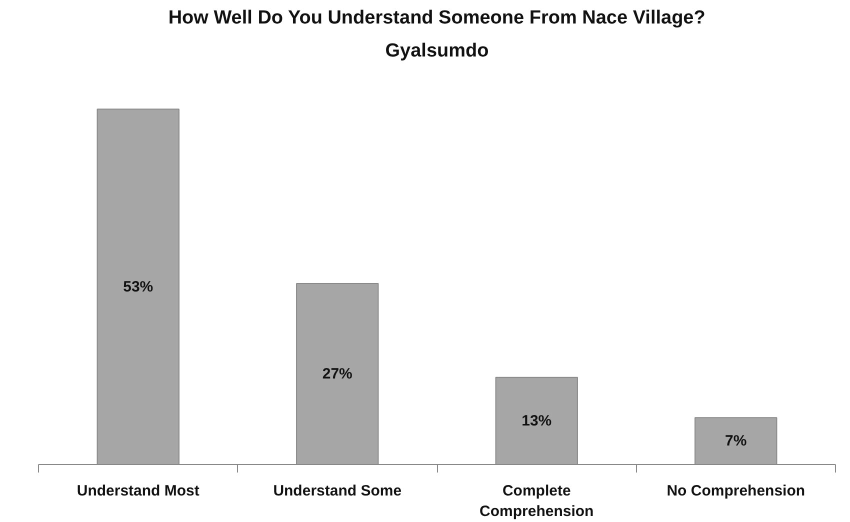 This screenshot has height=522, width=850. What do you see at coordinates (138, 287) in the screenshot?
I see `data-label: 53%` at bounding box center [138, 287].